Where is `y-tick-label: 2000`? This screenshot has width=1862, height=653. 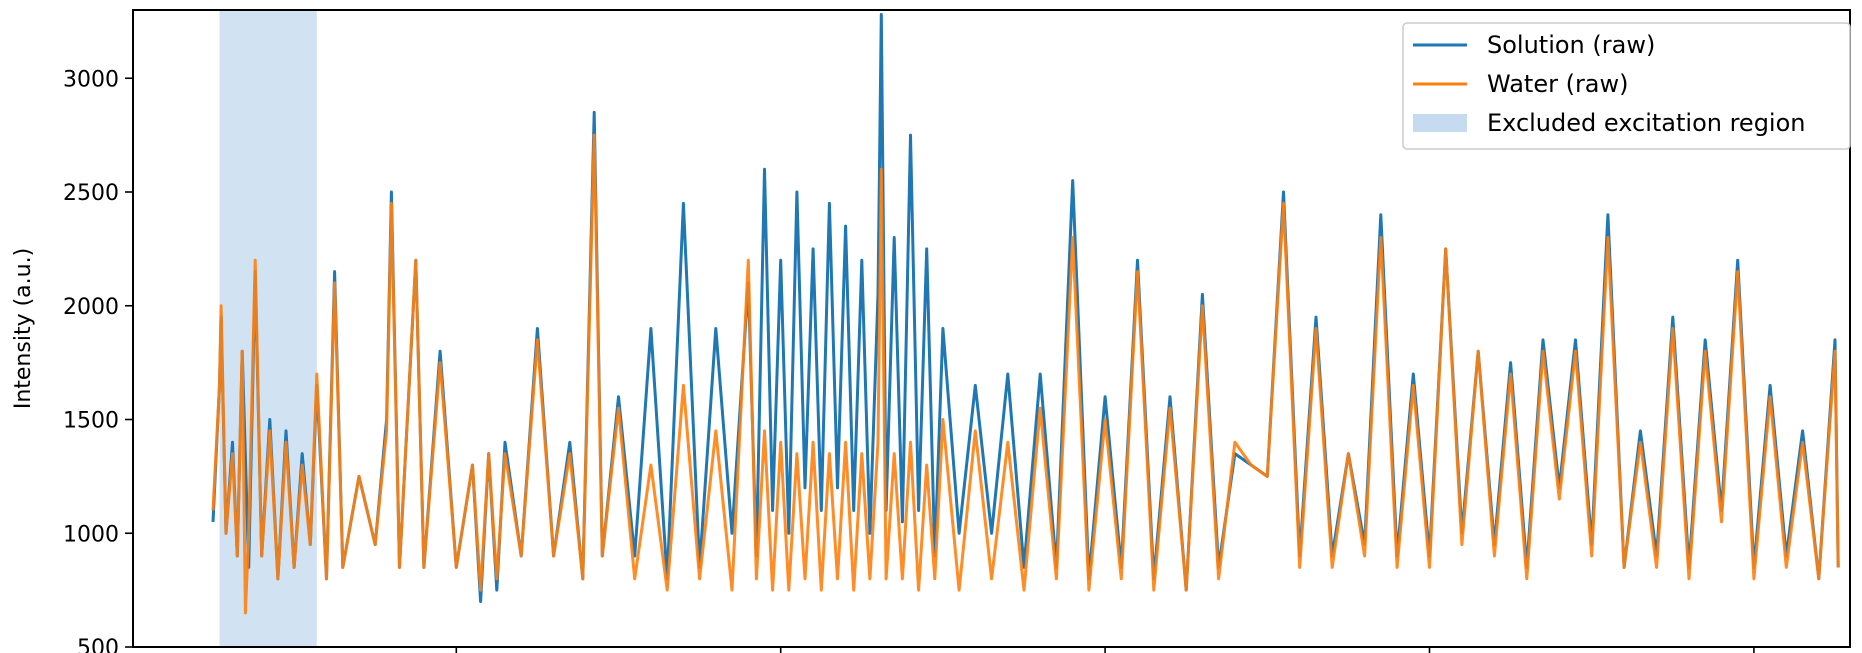
y-tick-label: 2000 is located at coordinates (91, 307).